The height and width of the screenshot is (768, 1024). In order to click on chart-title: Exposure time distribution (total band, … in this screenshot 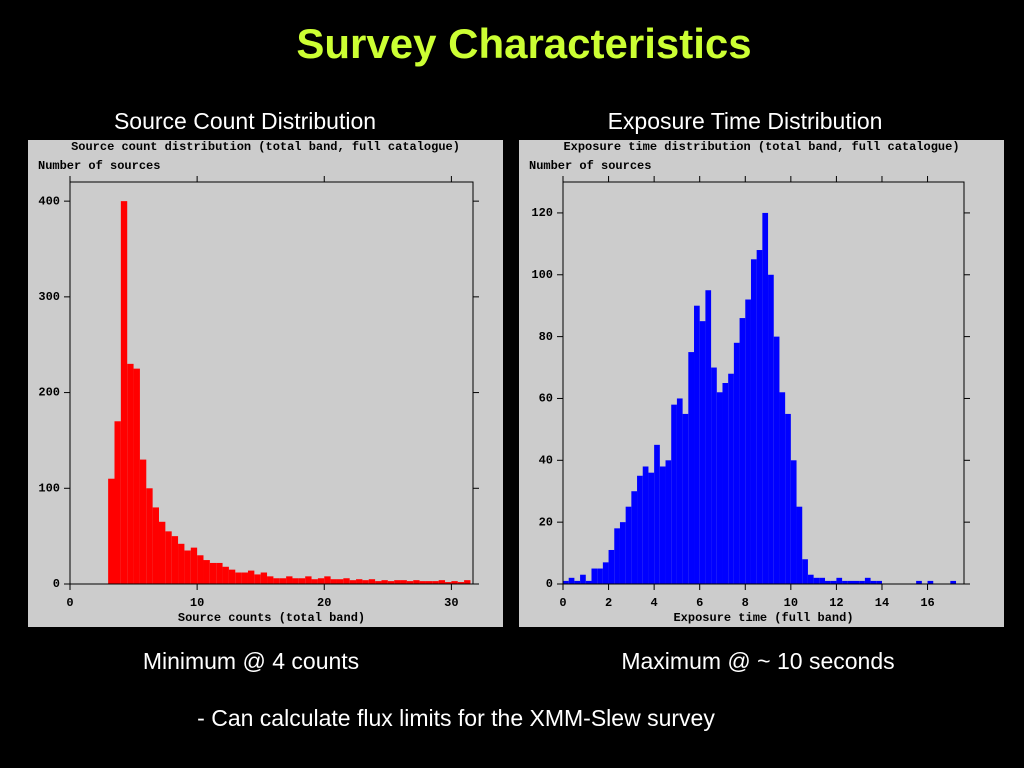, I will do `click(761, 147)`.